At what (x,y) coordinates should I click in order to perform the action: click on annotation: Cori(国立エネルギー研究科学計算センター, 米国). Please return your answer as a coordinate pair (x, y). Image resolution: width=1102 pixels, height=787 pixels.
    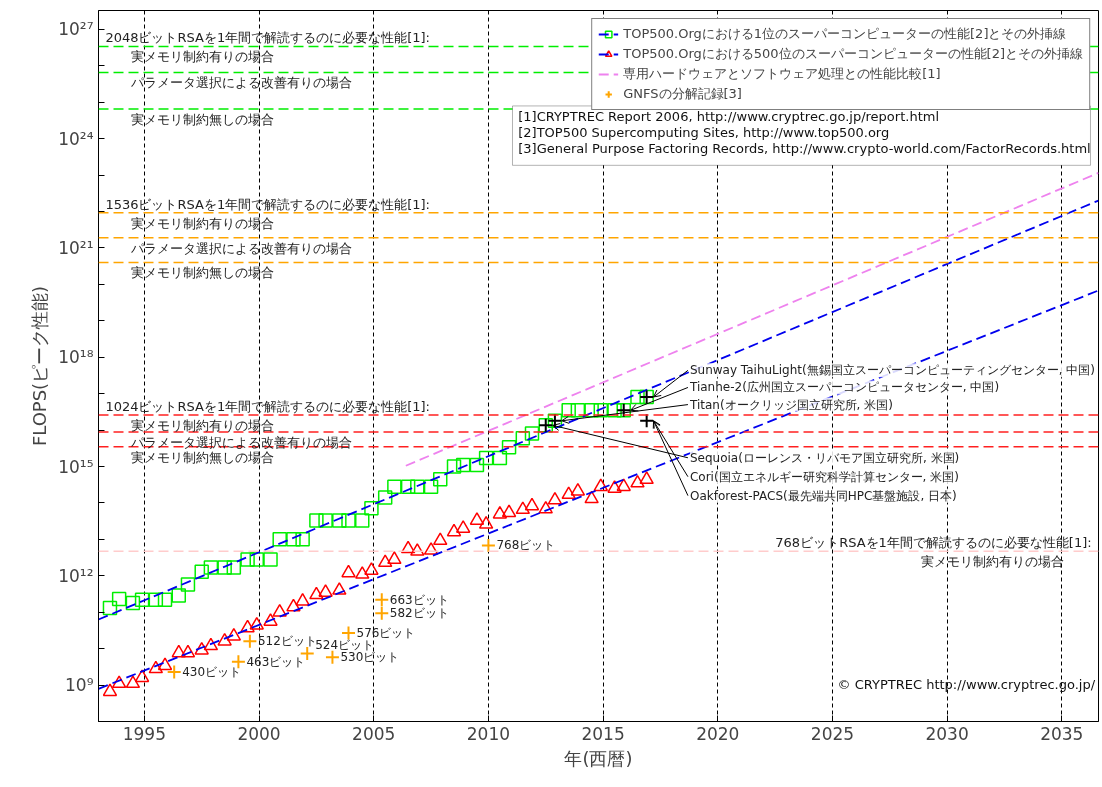
    Looking at the image, I should click on (824, 476).